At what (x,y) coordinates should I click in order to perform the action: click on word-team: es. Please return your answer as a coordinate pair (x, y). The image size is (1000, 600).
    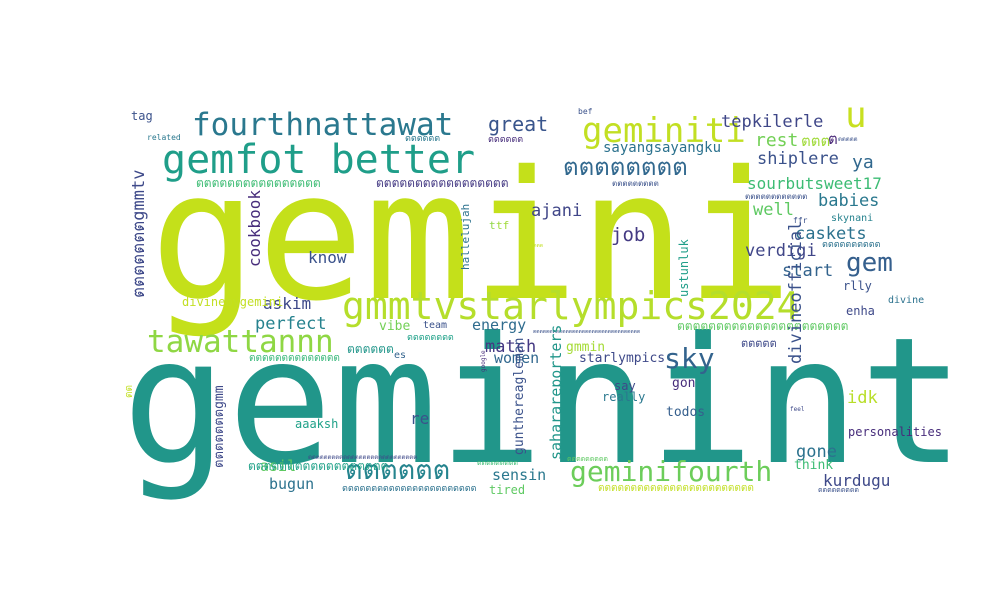
    Looking at the image, I should click on (400, 355).